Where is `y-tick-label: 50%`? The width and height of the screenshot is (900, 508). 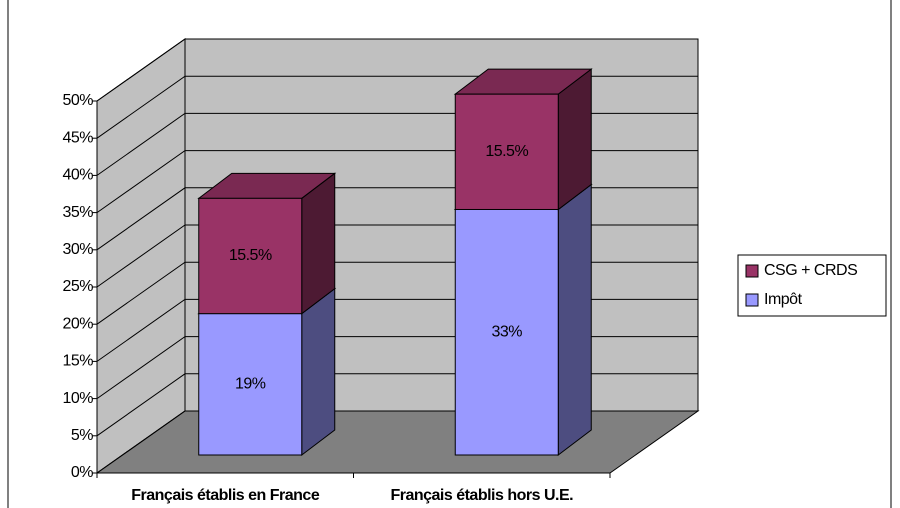
y-tick-label: 50% is located at coordinates (77, 100).